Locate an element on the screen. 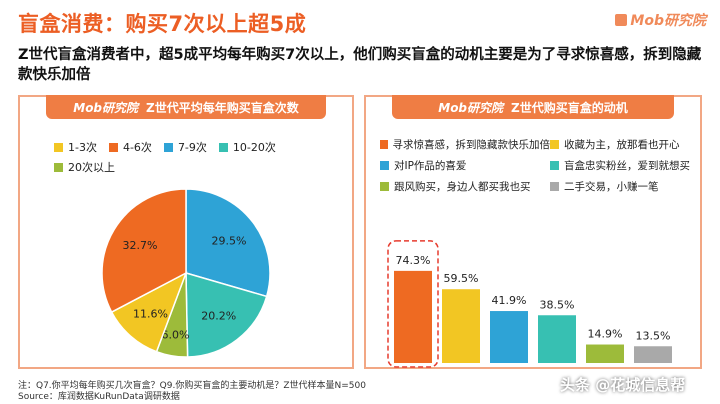 The image size is (720, 404). pie-chart-title: Z世代平均每年购买盲盒次数 is located at coordinates (222, 107).